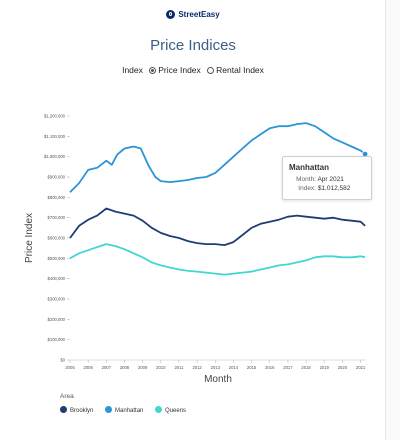 This screenshot has width=400, height=440. I want to click on legend-label-queens: Queens, so click(176, 411).